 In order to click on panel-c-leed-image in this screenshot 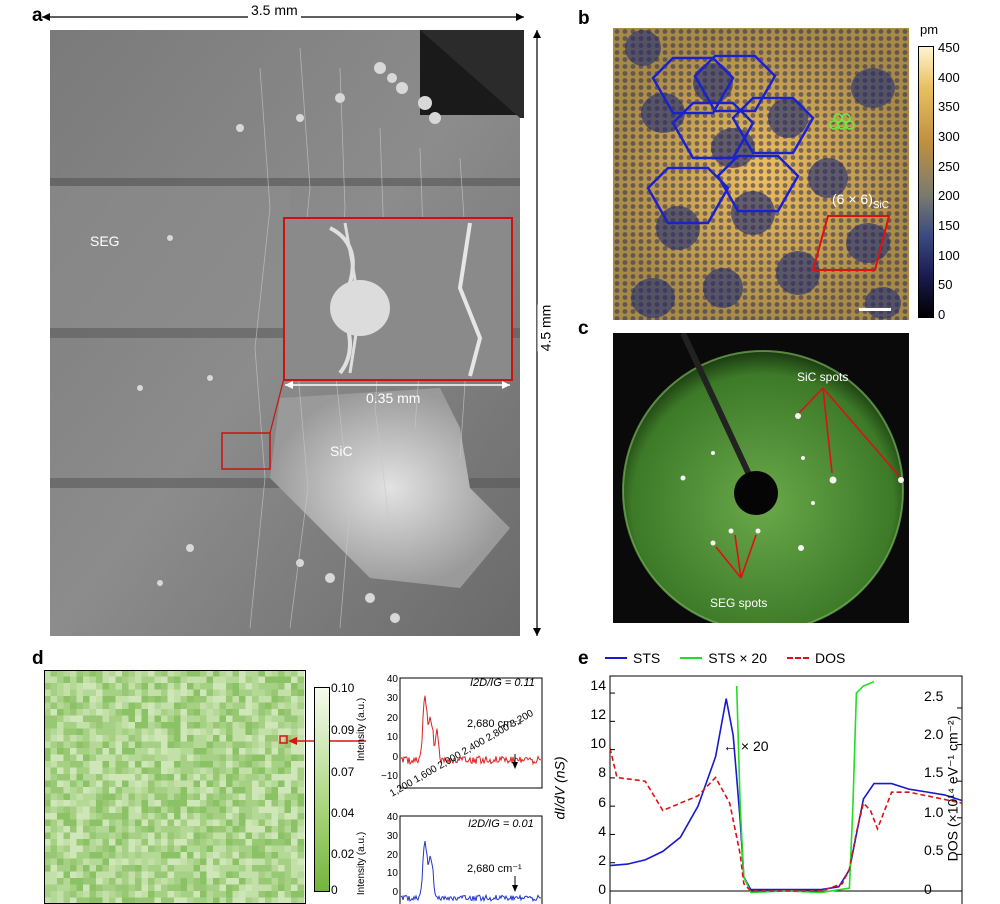, I will do `click(761, 478)`.